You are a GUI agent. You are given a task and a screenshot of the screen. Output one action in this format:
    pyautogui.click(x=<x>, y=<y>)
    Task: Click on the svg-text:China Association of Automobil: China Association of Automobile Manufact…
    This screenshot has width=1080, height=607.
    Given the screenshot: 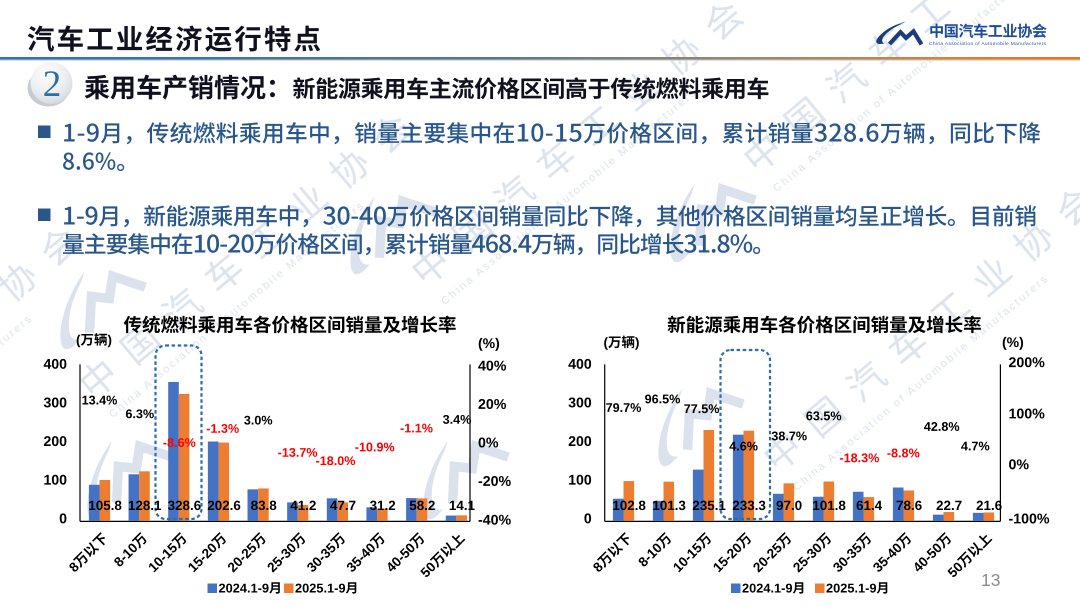 What is the action you would take?
    pyautogui.click(x=988, y=44)
    